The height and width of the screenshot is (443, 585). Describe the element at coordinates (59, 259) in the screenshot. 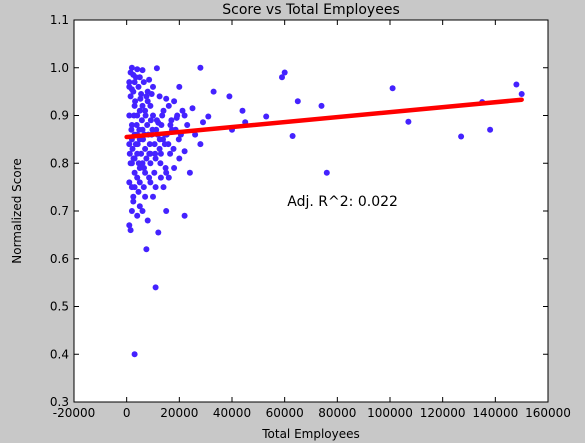

I see `y-tick-label: 0.6` at that location.